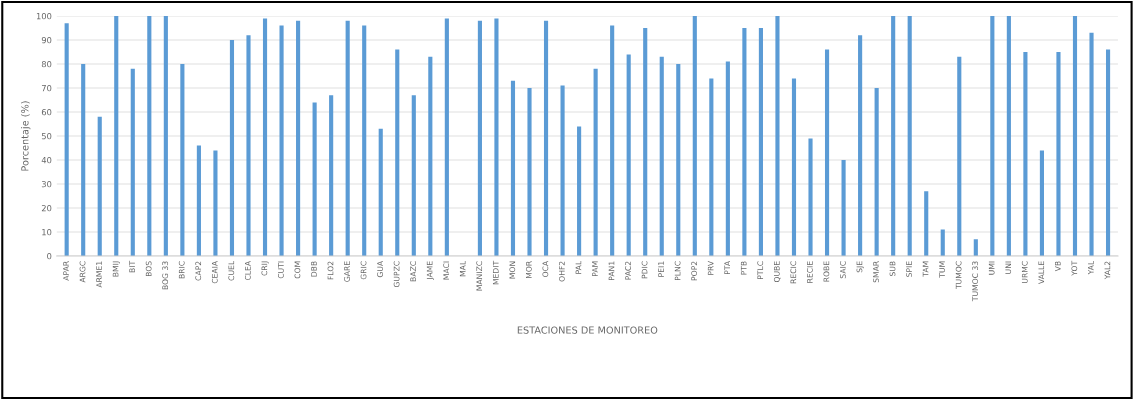 The width and height of the screenshot is (1135, 400). Describe the element at coordinates (46, 184) in the screenshot. I see `y-tick-label: 30` at that location.